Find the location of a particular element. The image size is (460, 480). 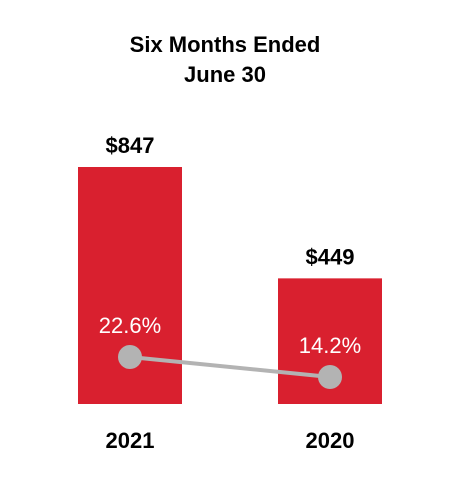

category-label-2021: 2021 is located at coordinates (130, 440).